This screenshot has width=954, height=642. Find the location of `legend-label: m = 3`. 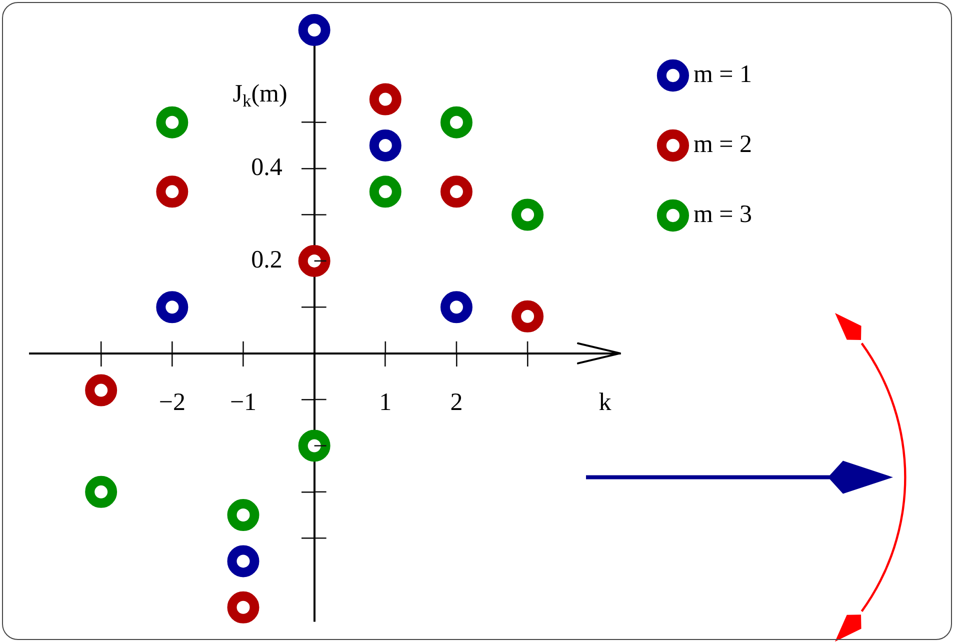

legend-label: m = 3 is located at coordinates (722, 214).